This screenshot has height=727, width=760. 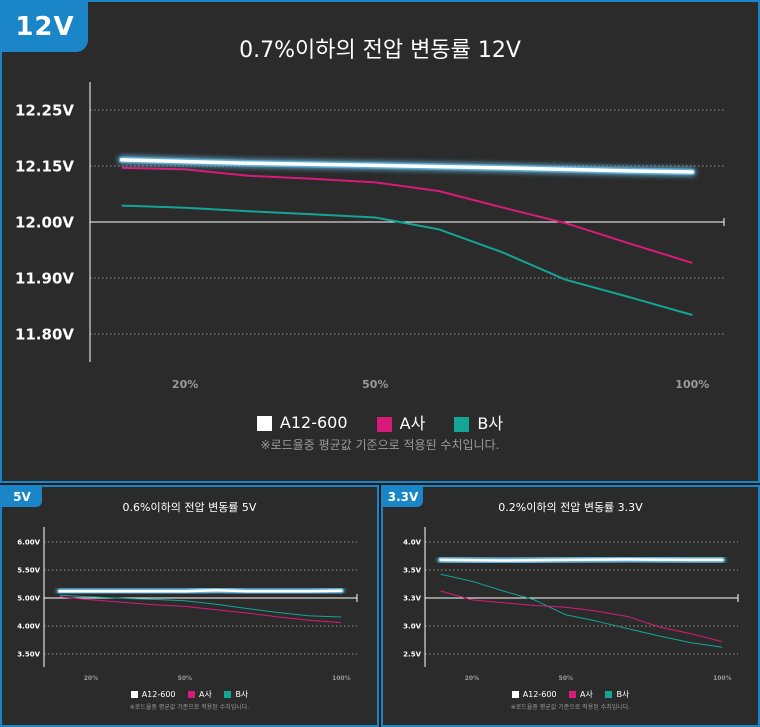 I want to click on y-tick-label: 12.25V, so click(x=44, y=110).